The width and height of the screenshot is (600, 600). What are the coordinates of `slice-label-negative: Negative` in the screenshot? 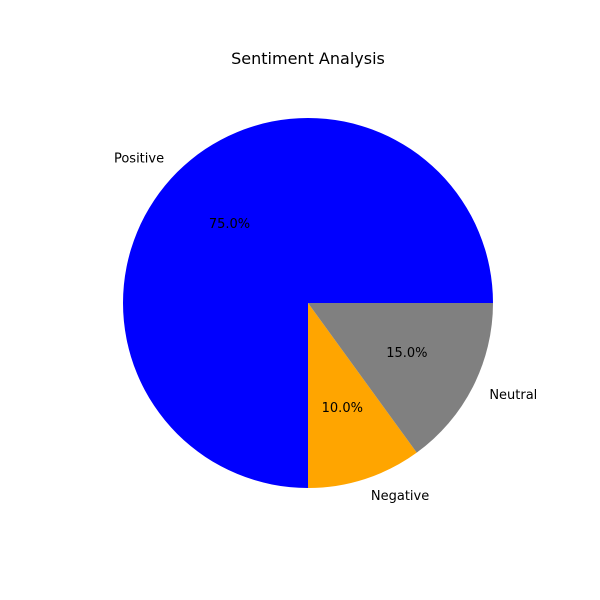 It's located at (400, 496).